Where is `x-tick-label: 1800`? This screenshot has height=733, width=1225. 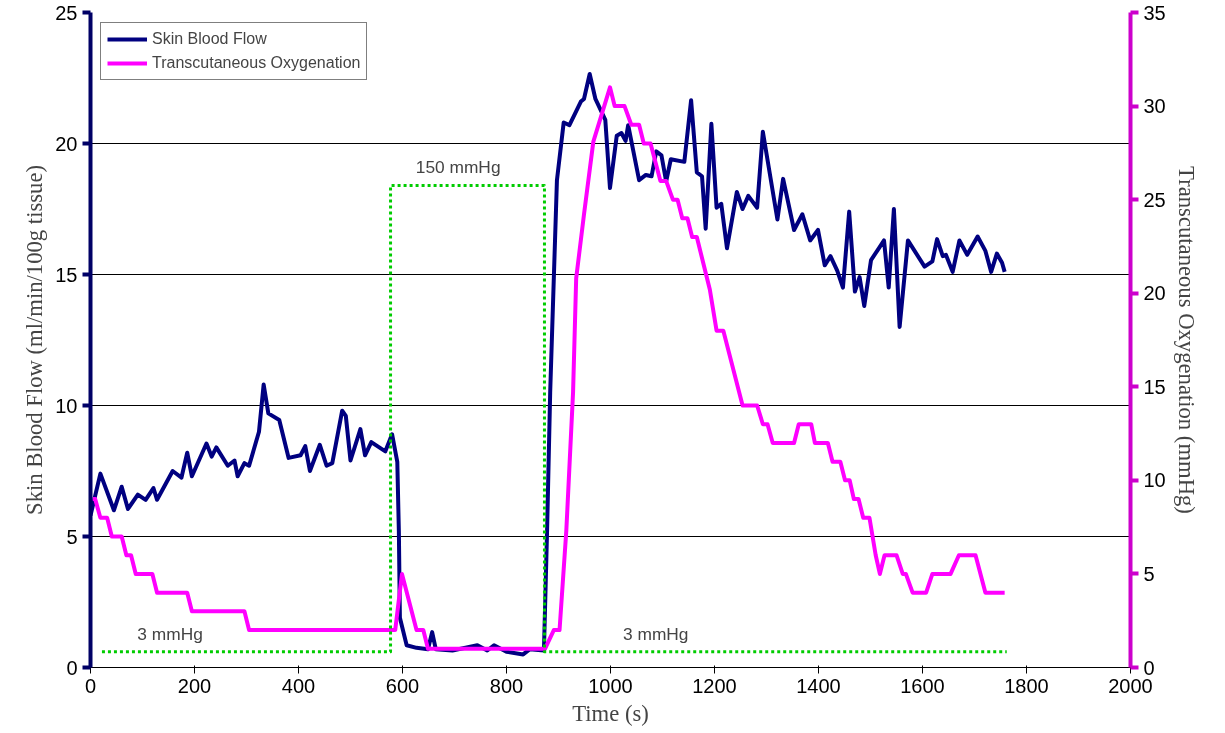 x-tick-label: 1800 is located at coordinates (1026, 685).